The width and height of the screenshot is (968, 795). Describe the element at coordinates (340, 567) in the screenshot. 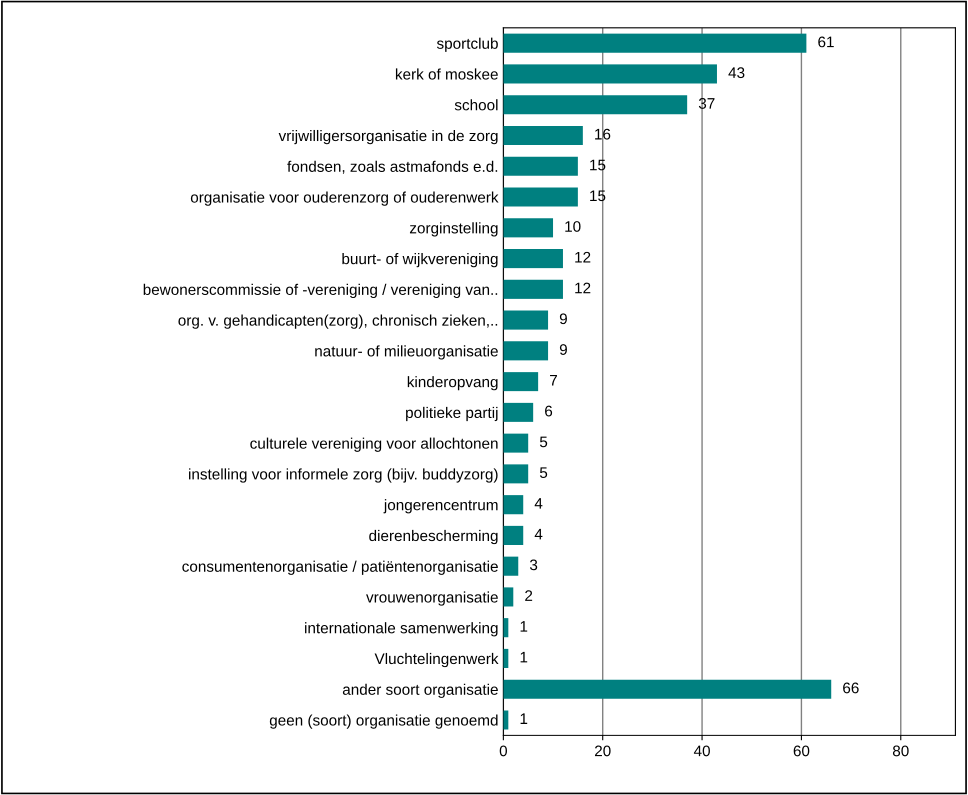

I see `y-tick-label: consumentenorganisatie / patiëntenorganisatie` at that location.